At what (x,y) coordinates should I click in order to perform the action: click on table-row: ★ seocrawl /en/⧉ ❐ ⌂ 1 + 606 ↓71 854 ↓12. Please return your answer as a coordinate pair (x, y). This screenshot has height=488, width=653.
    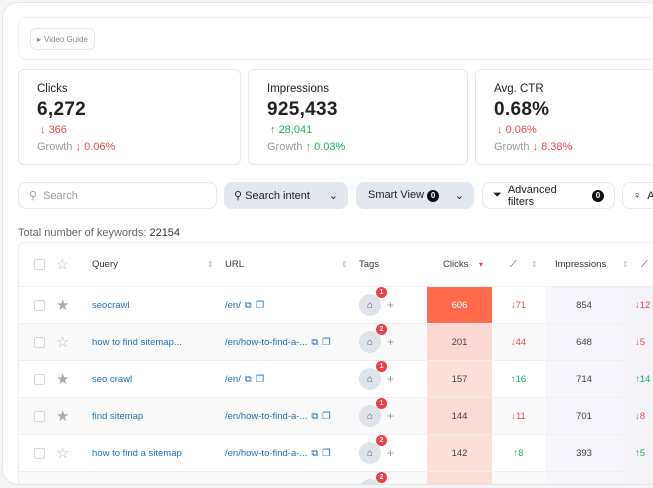
    Looking at the image, I should click on (336, 305).